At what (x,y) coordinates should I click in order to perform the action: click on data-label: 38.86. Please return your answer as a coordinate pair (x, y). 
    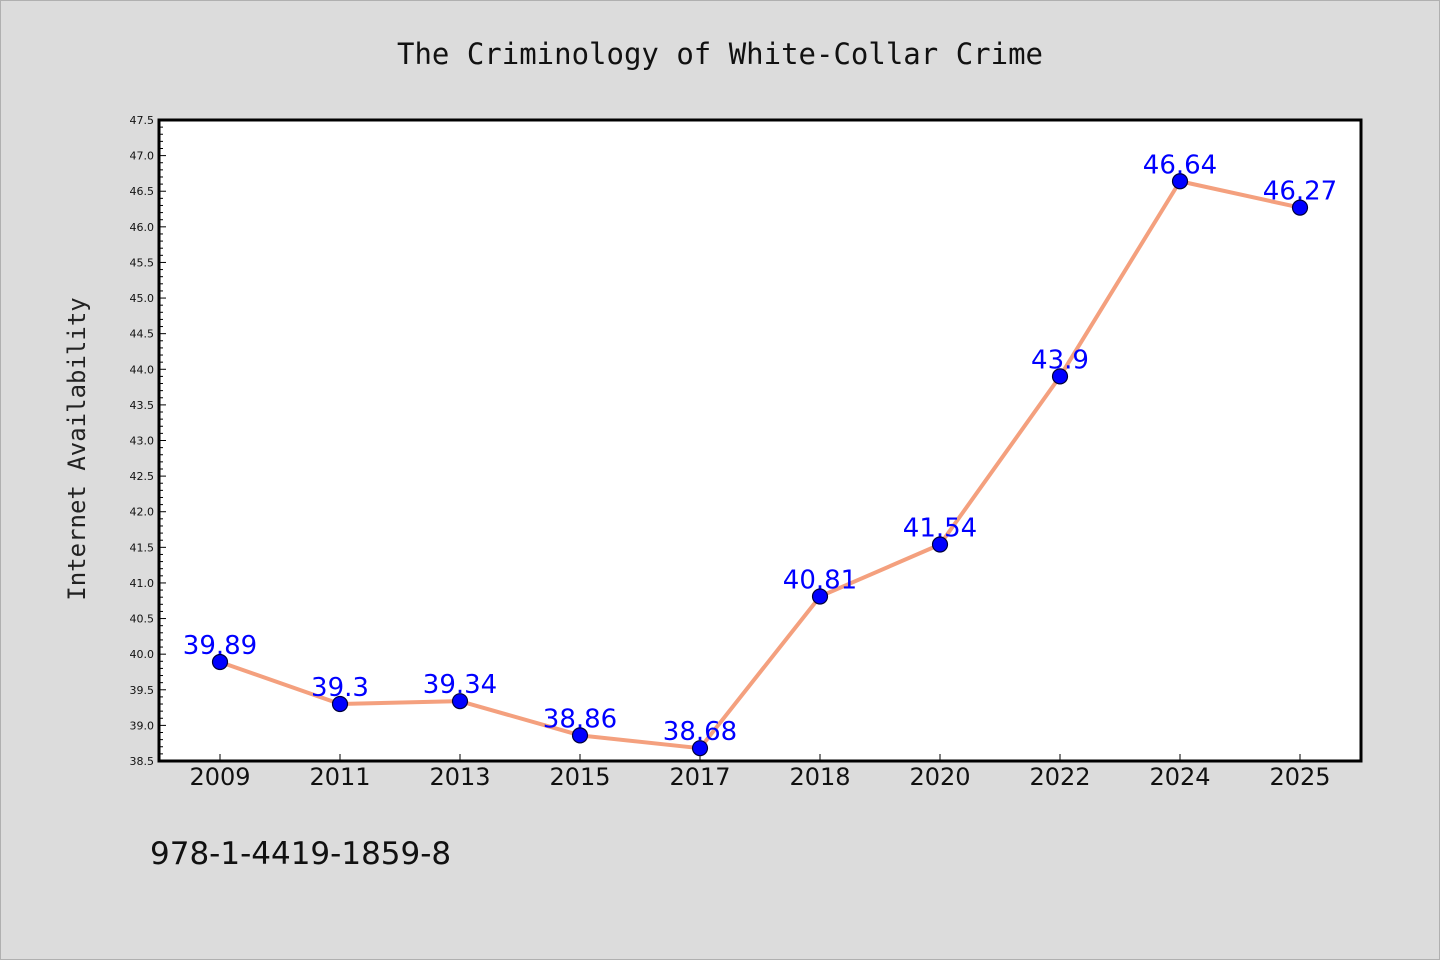
    Looking at the image, I should click on (580, 719).